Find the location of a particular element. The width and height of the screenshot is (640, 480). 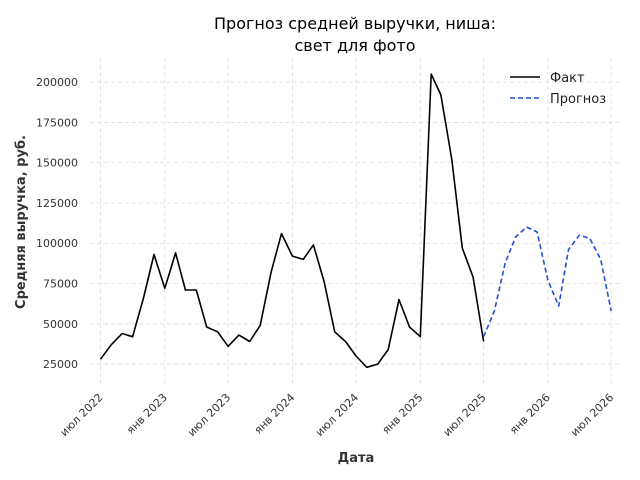

x-tick-label: июл 2023 is located at coordinates (209, 415).